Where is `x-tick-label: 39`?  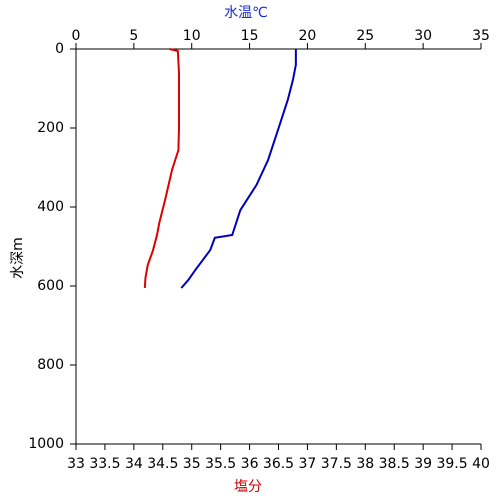 x-tick-label: 39 is located at coordinates (423, 464).